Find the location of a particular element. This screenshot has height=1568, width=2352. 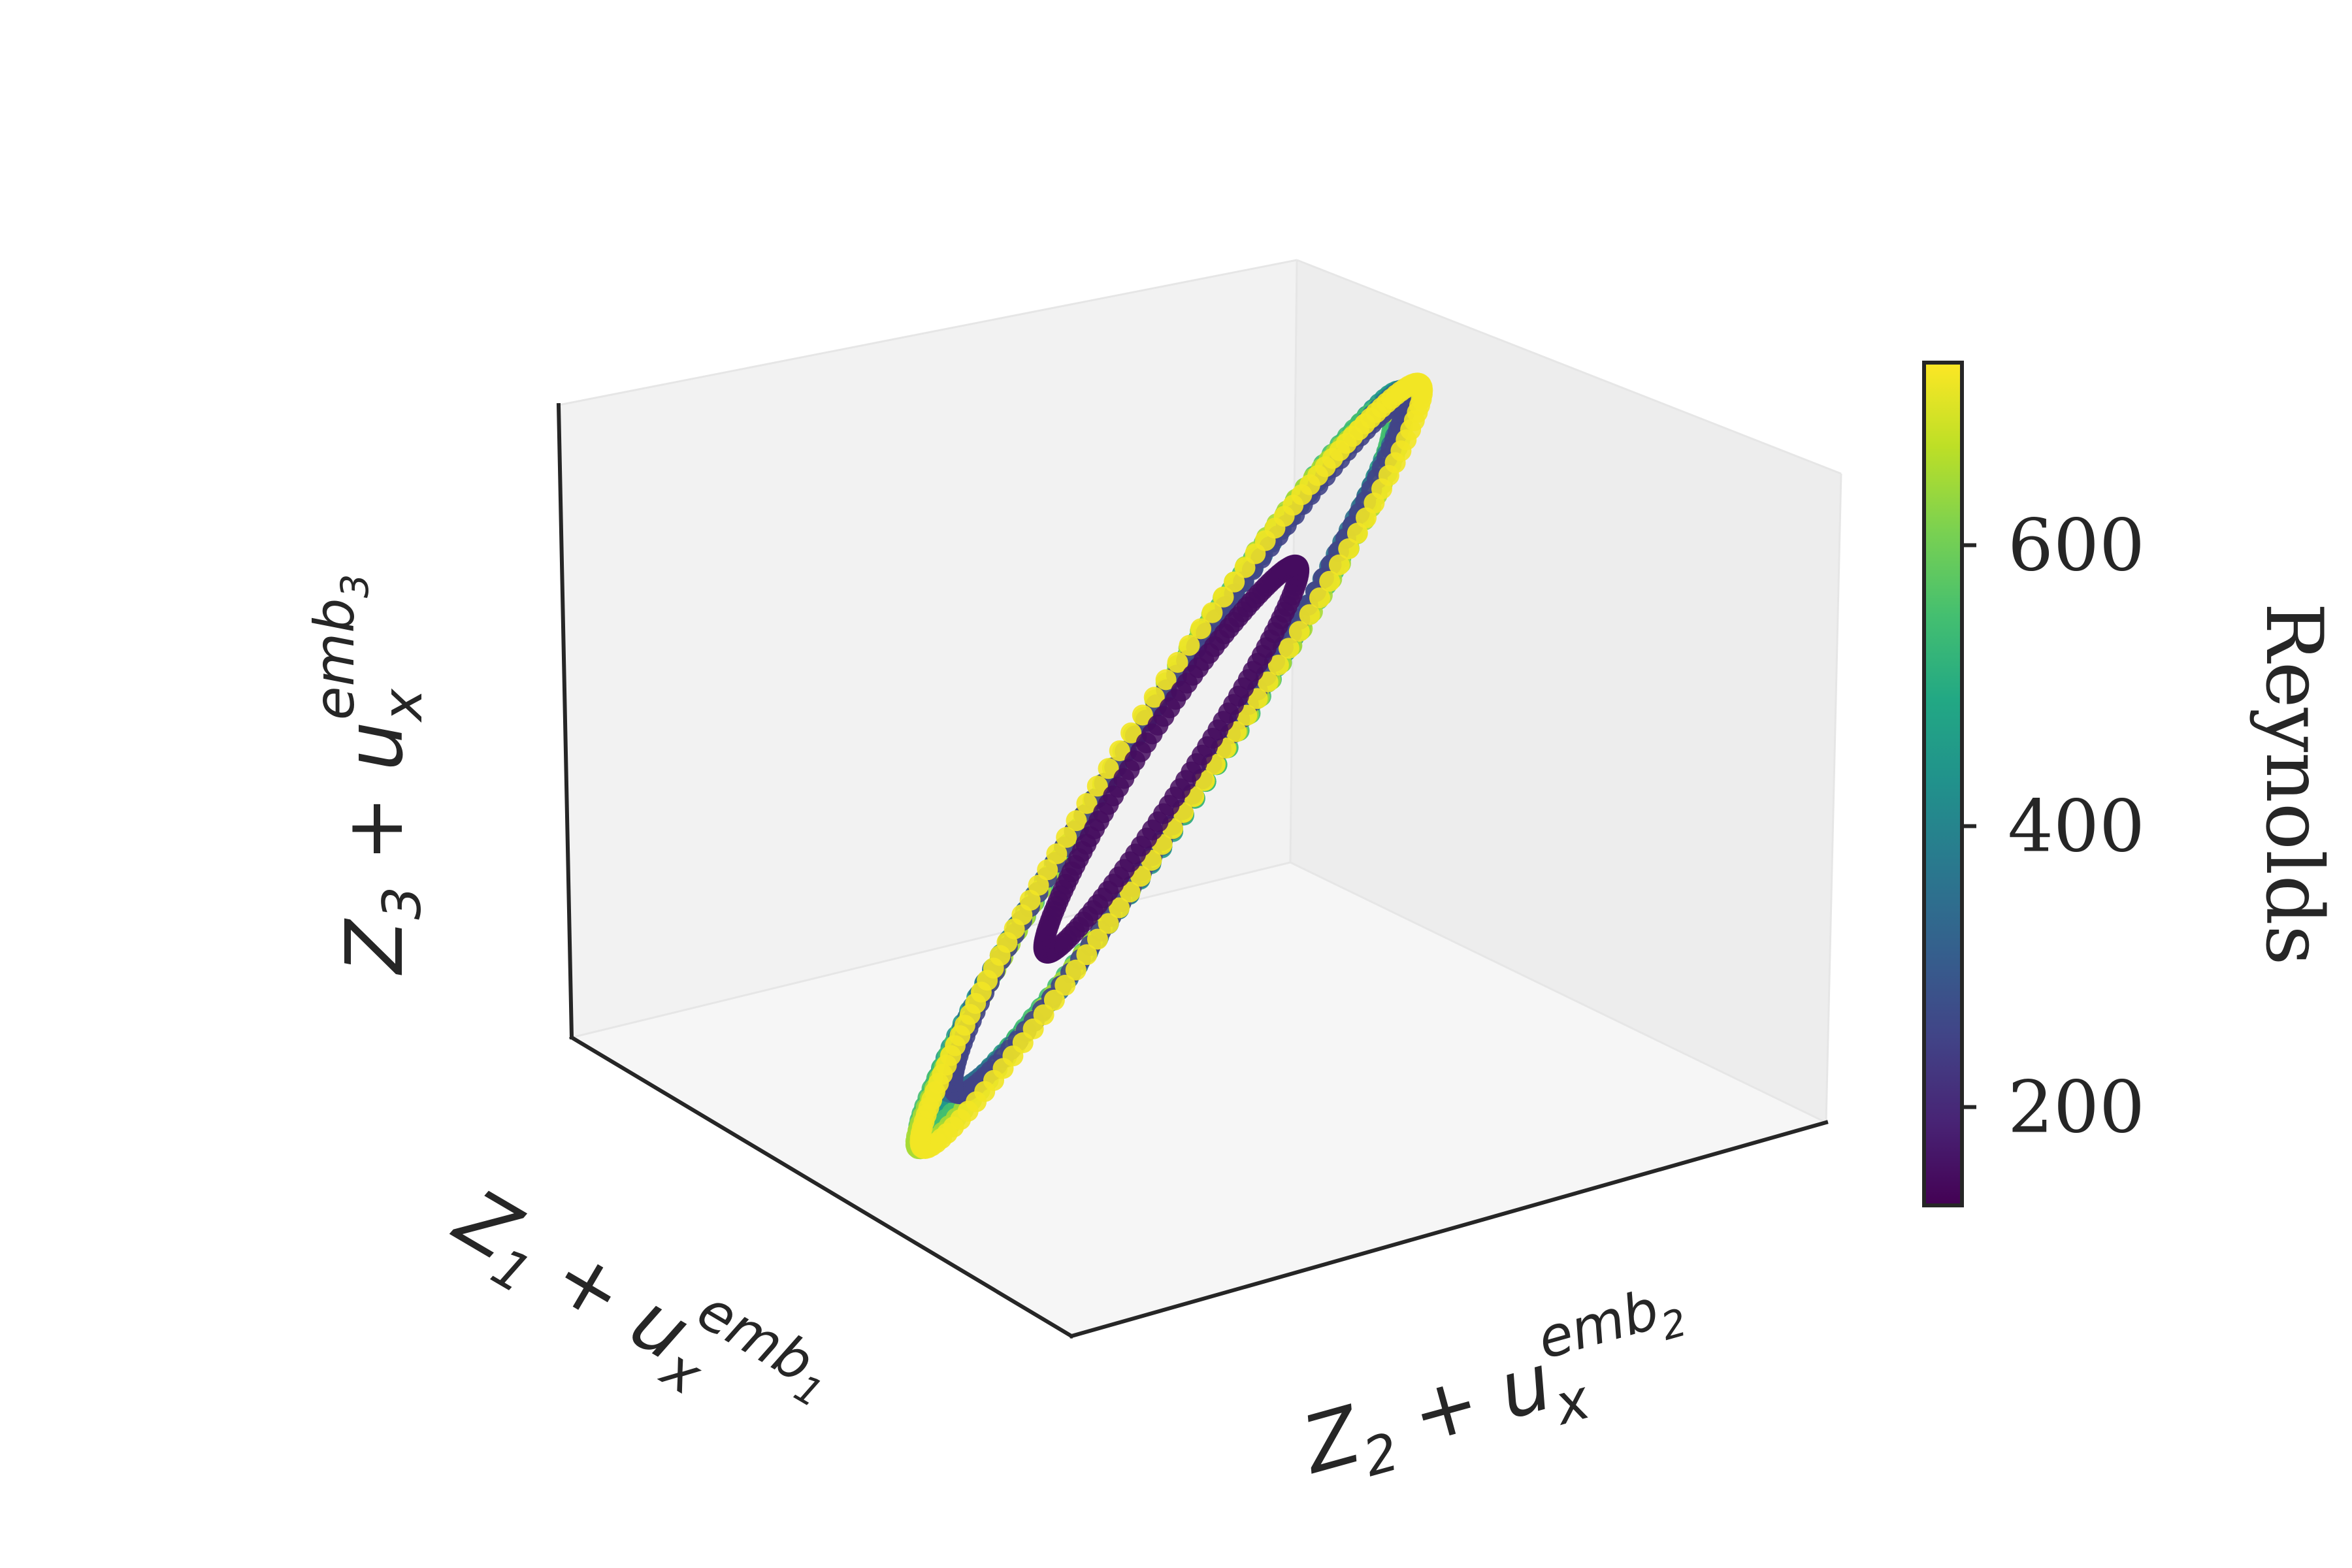

y-axis-line is located at coordinates (1449, 1229).